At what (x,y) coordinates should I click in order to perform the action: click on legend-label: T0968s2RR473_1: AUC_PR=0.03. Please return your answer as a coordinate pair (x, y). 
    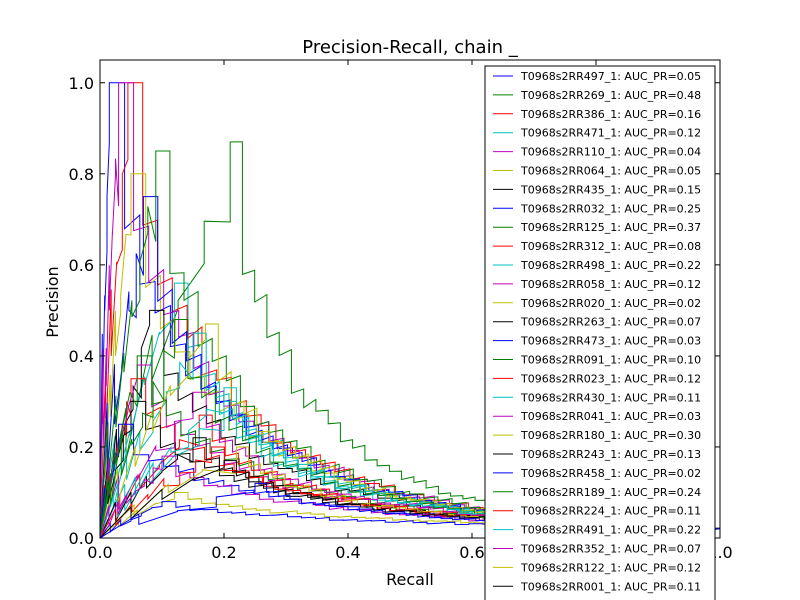
    Looking at the image, I should click on (610, 341).